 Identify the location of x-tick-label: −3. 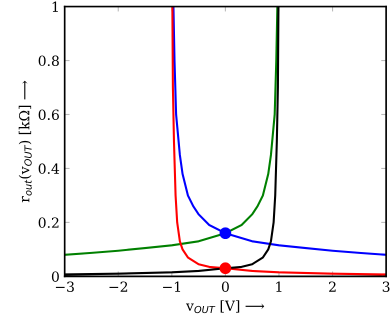
(65, 286).